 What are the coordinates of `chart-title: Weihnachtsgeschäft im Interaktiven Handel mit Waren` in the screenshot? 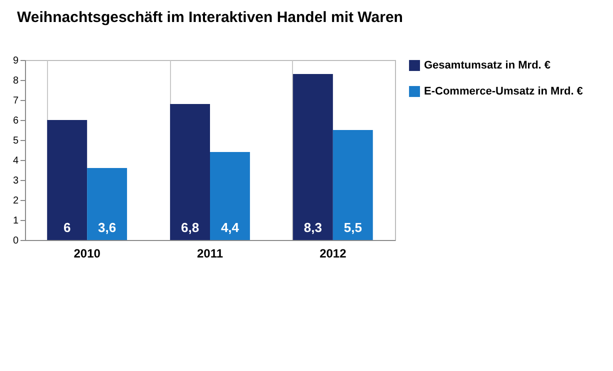 It's located at (210, 17).